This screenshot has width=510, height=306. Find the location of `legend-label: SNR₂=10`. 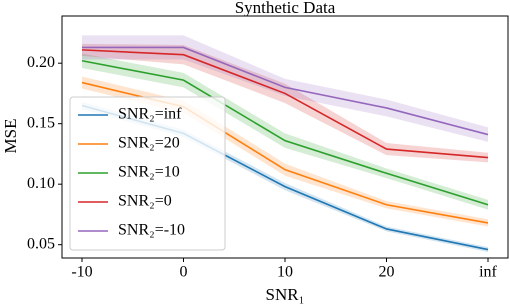

legend-label: SNR₂=10 is located at coordinates (149, 172).